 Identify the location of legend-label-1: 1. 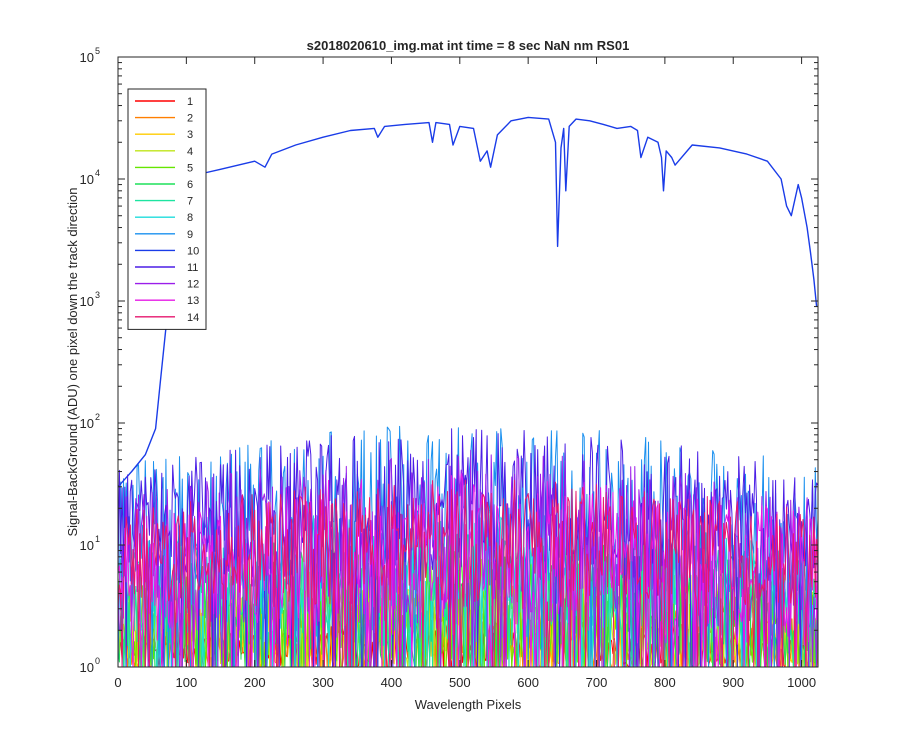
(190, 102).